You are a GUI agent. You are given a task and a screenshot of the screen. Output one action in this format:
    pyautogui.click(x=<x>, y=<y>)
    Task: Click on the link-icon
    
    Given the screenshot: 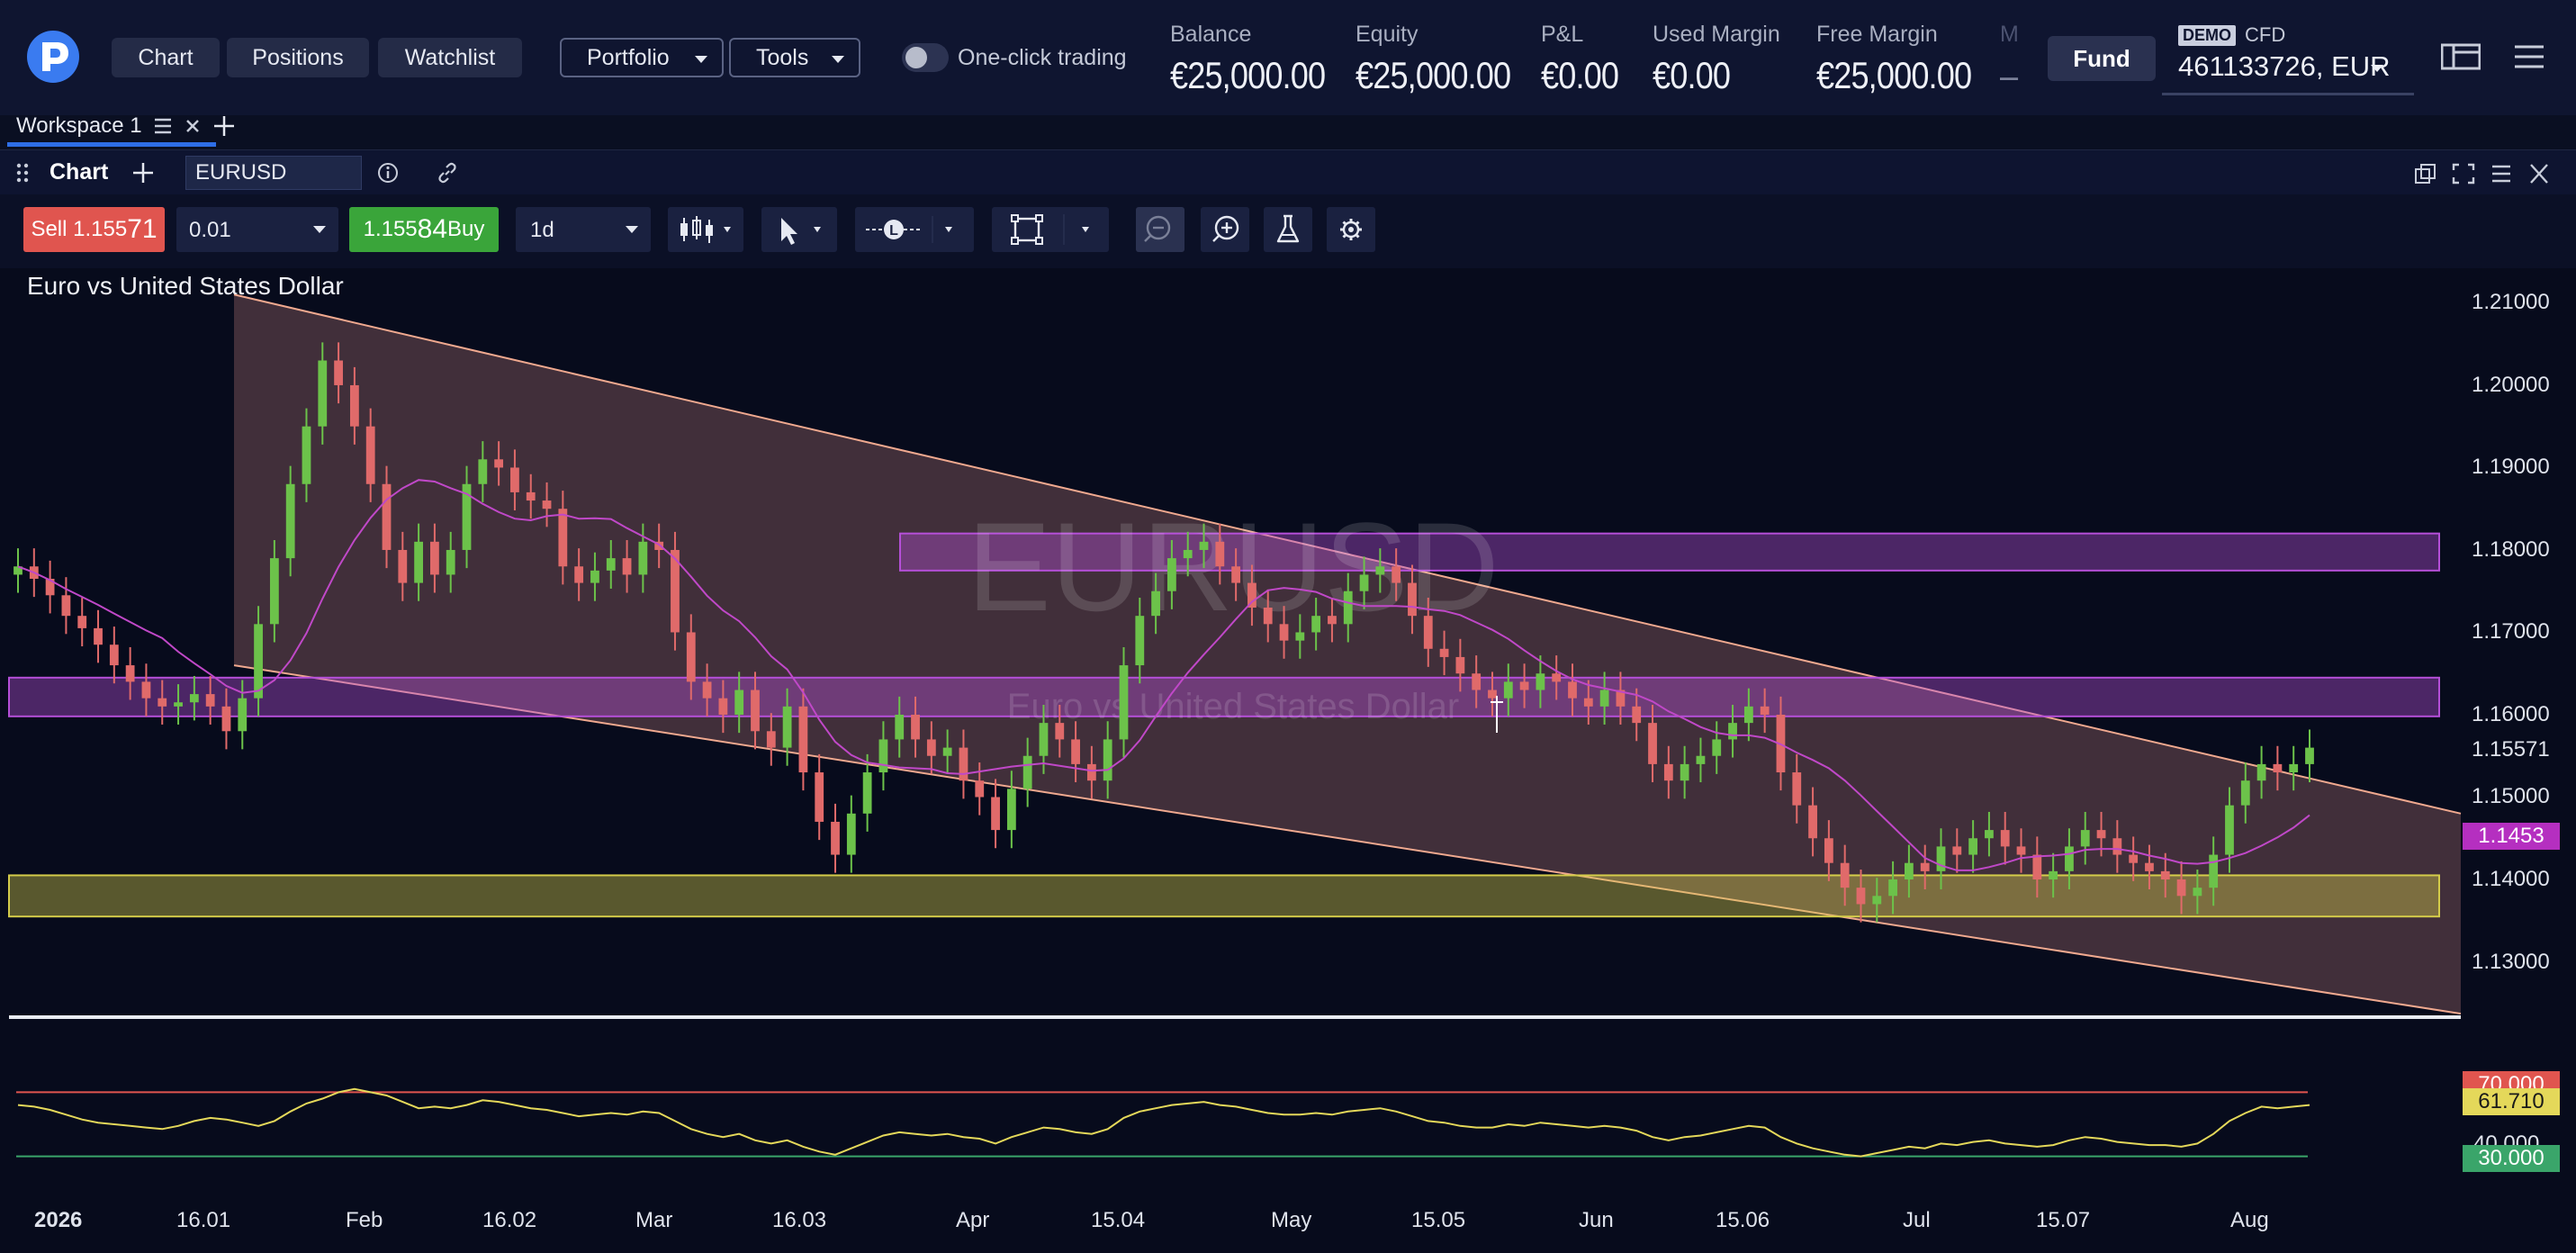 What is the action you would take?
    pyautogui.click(x=447, y=173)
    